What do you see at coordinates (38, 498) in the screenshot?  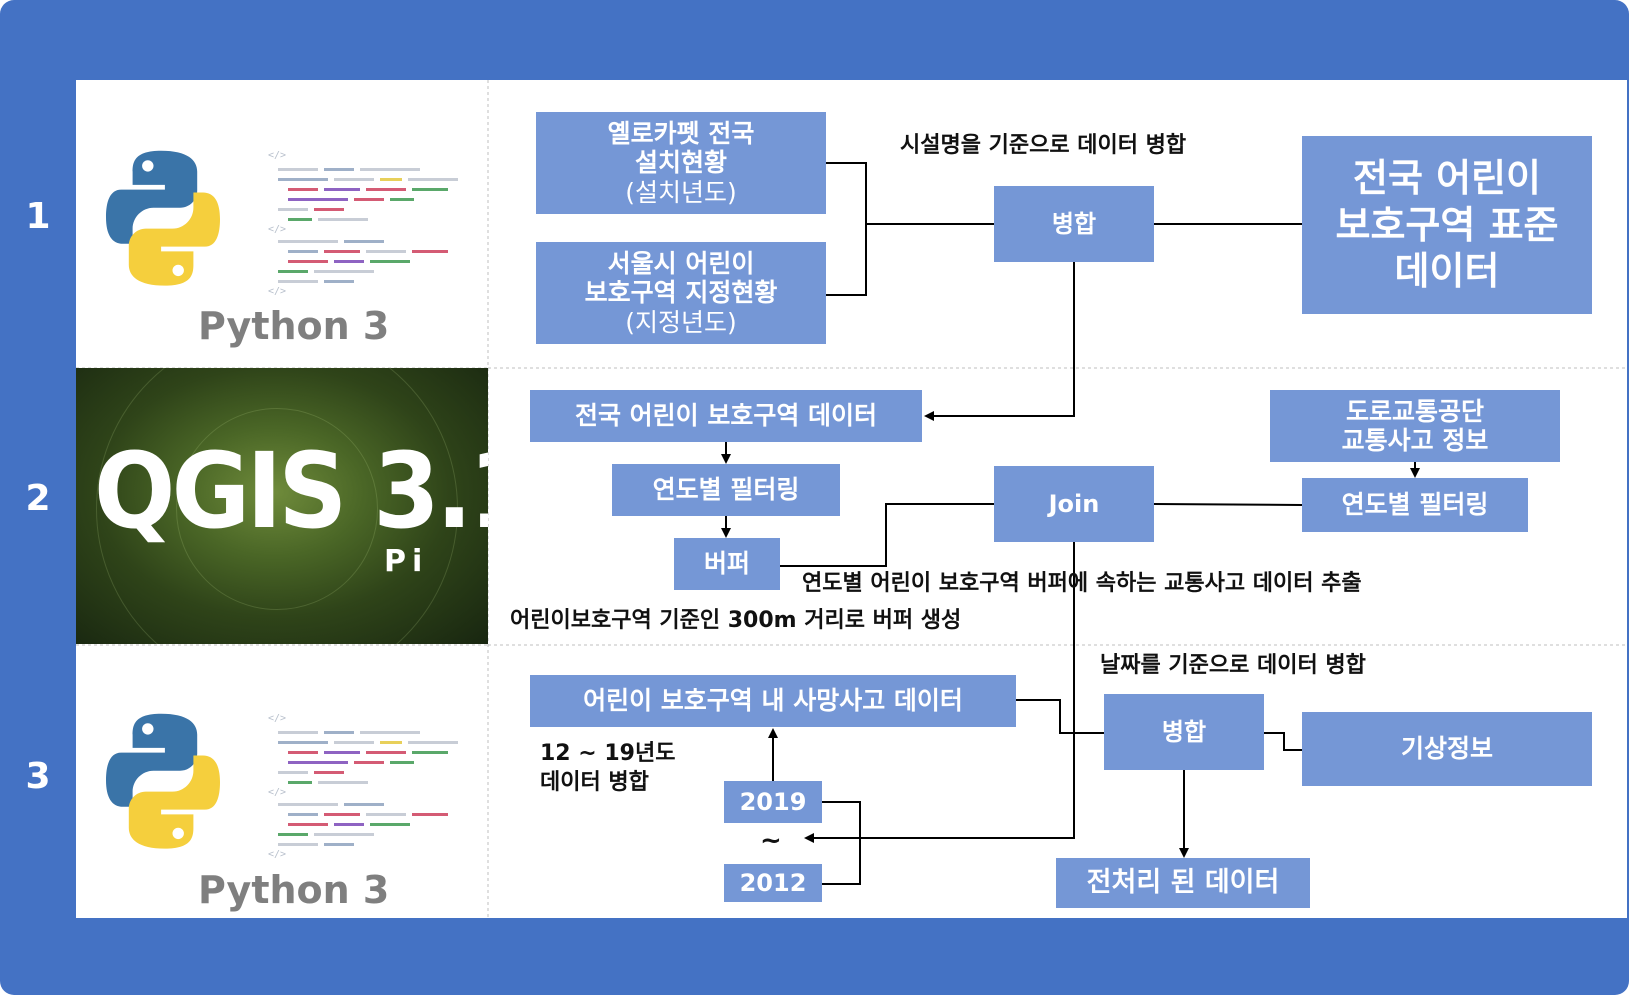 I see `row-number-2: 2` at bounding box center [38, 498].